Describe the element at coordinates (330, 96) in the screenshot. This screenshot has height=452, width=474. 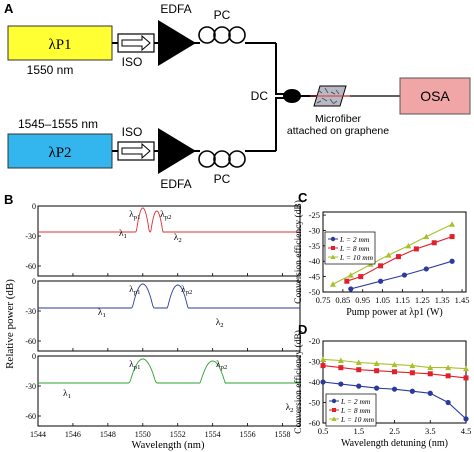
I see `microfiber-graphene` at that location.